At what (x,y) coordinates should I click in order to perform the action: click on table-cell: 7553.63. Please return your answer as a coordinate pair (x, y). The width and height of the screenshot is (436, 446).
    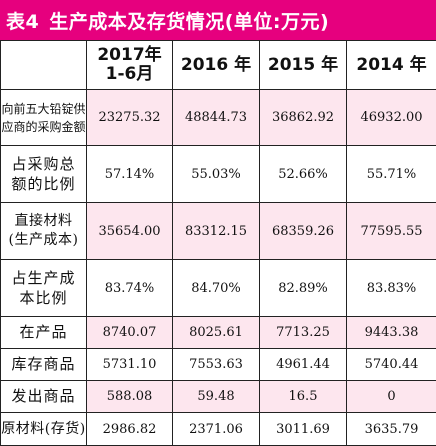
    Looking at the image, I should click on (216, 365).